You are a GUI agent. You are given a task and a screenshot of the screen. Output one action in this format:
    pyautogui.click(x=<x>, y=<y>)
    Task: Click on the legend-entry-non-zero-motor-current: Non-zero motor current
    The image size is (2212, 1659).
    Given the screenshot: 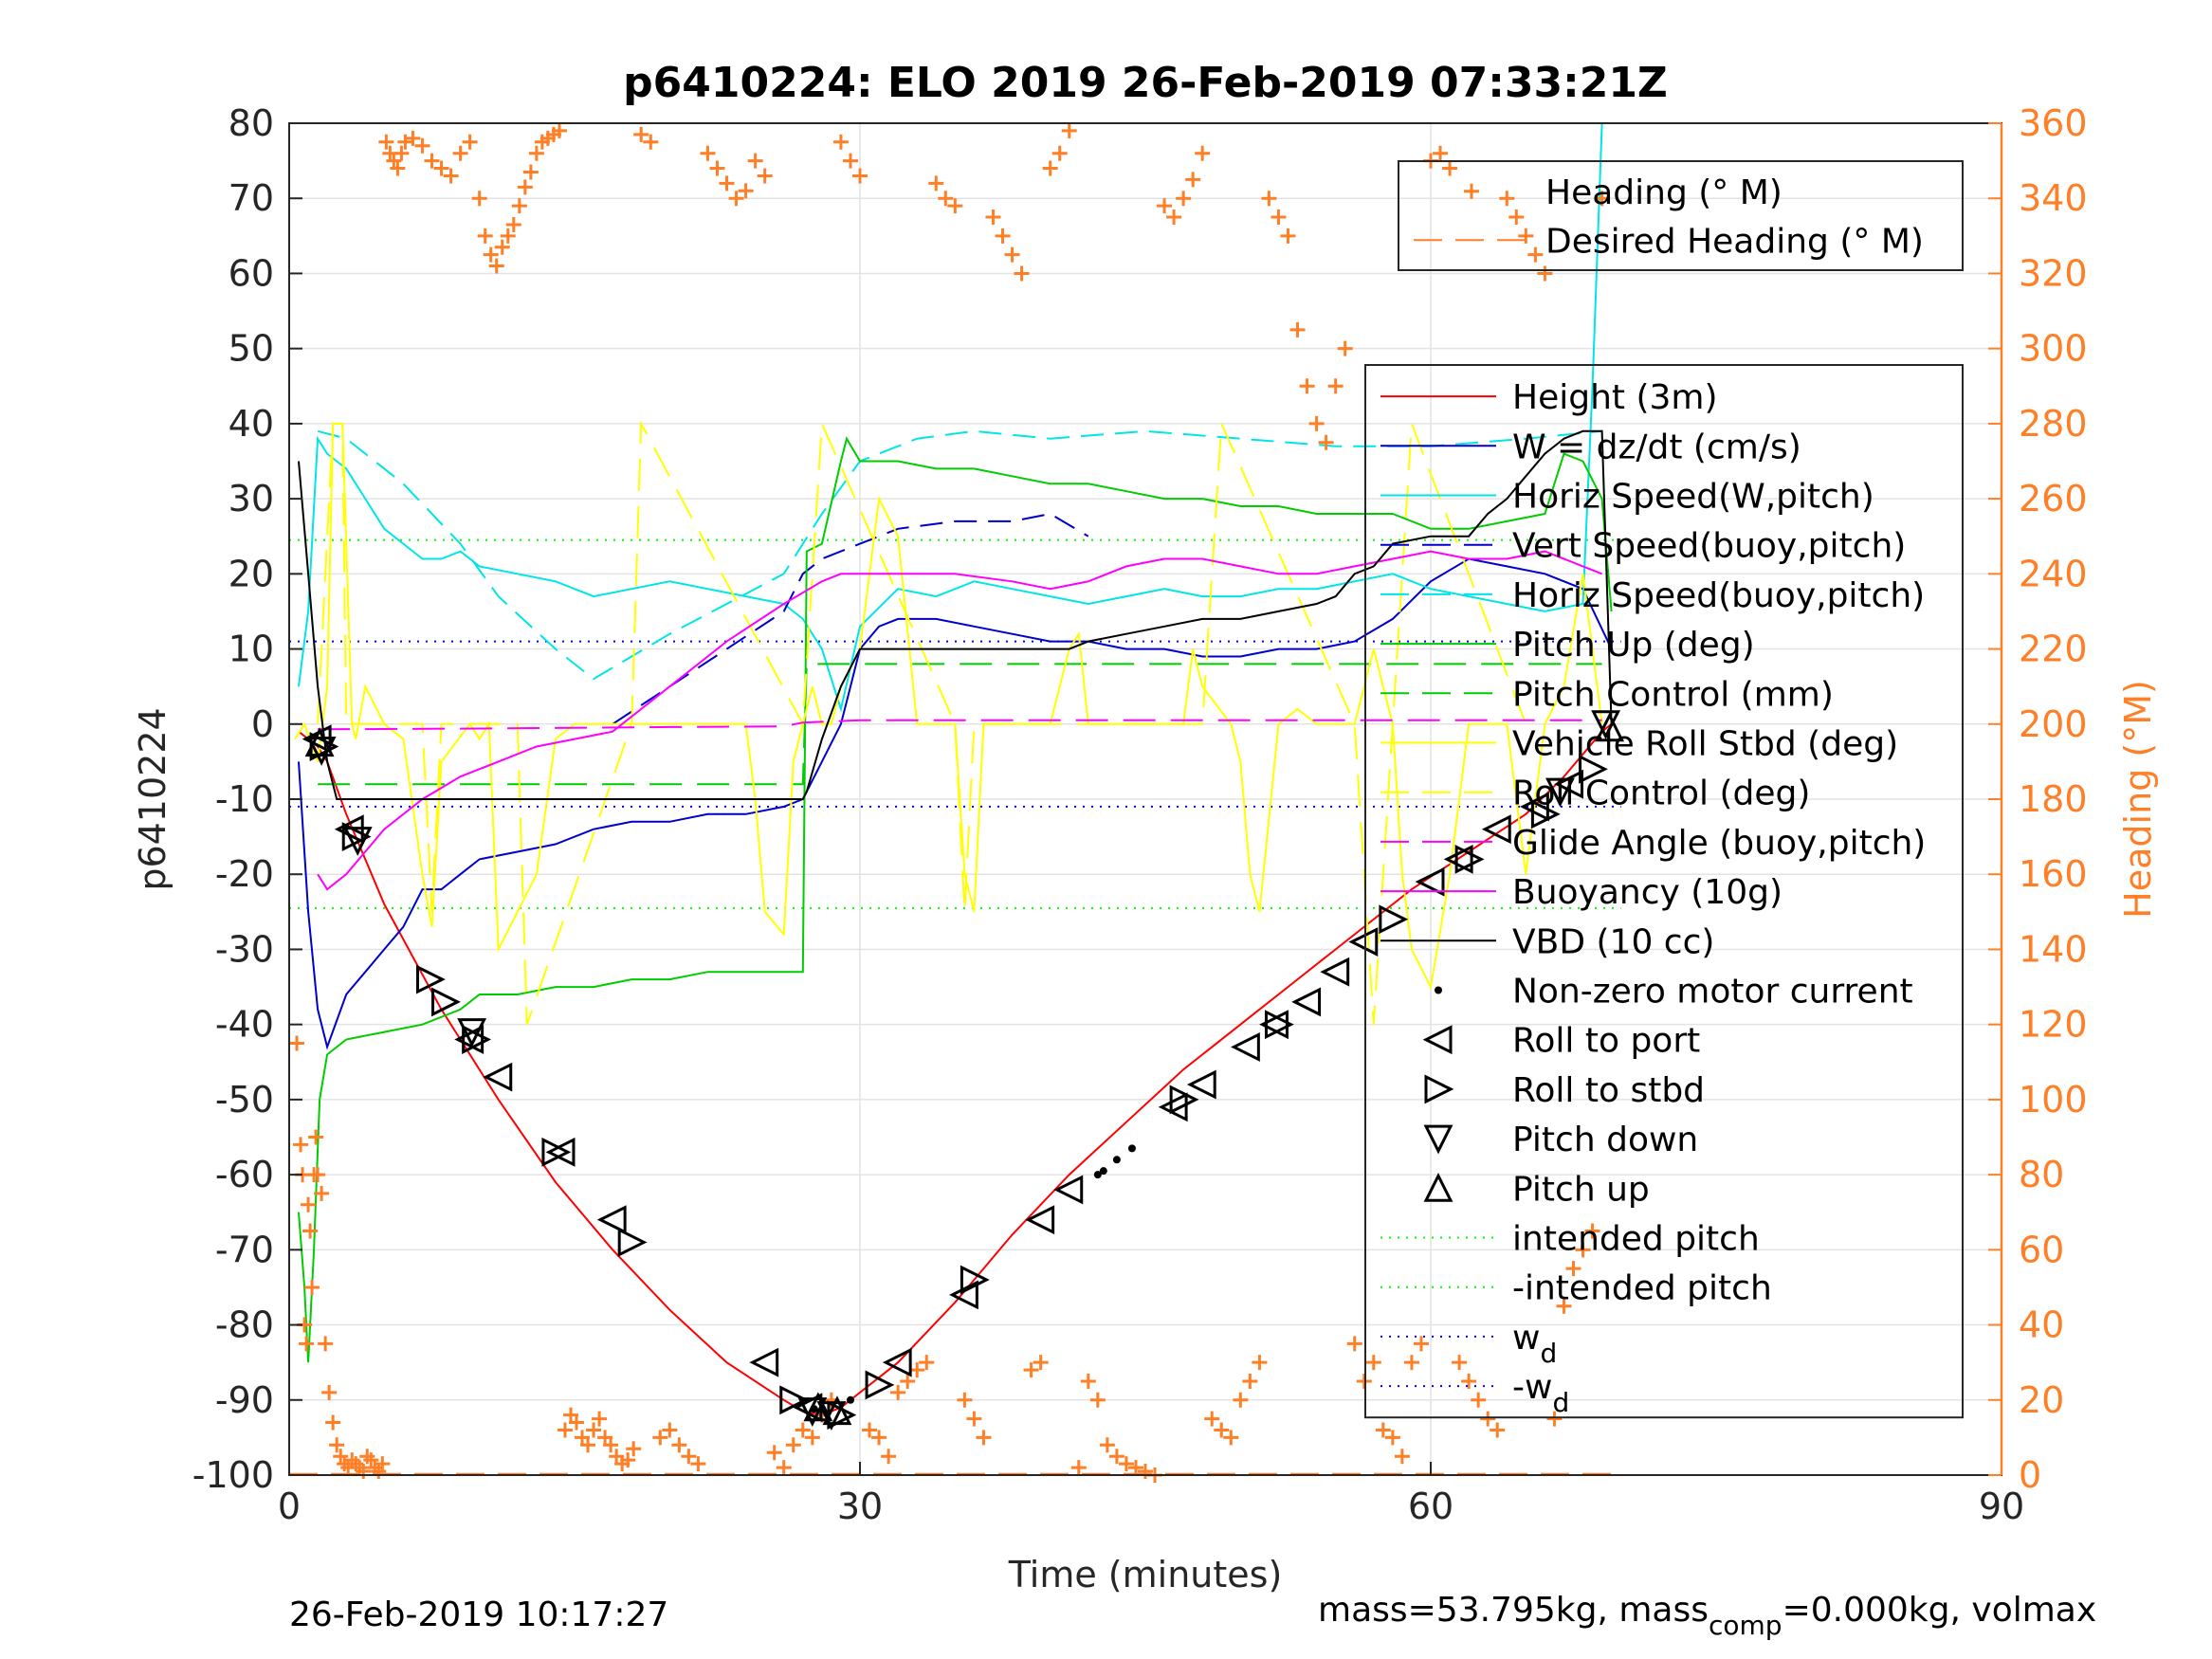 What is the action you would take?
    pyautogui.click(x=1712, y=992)
    